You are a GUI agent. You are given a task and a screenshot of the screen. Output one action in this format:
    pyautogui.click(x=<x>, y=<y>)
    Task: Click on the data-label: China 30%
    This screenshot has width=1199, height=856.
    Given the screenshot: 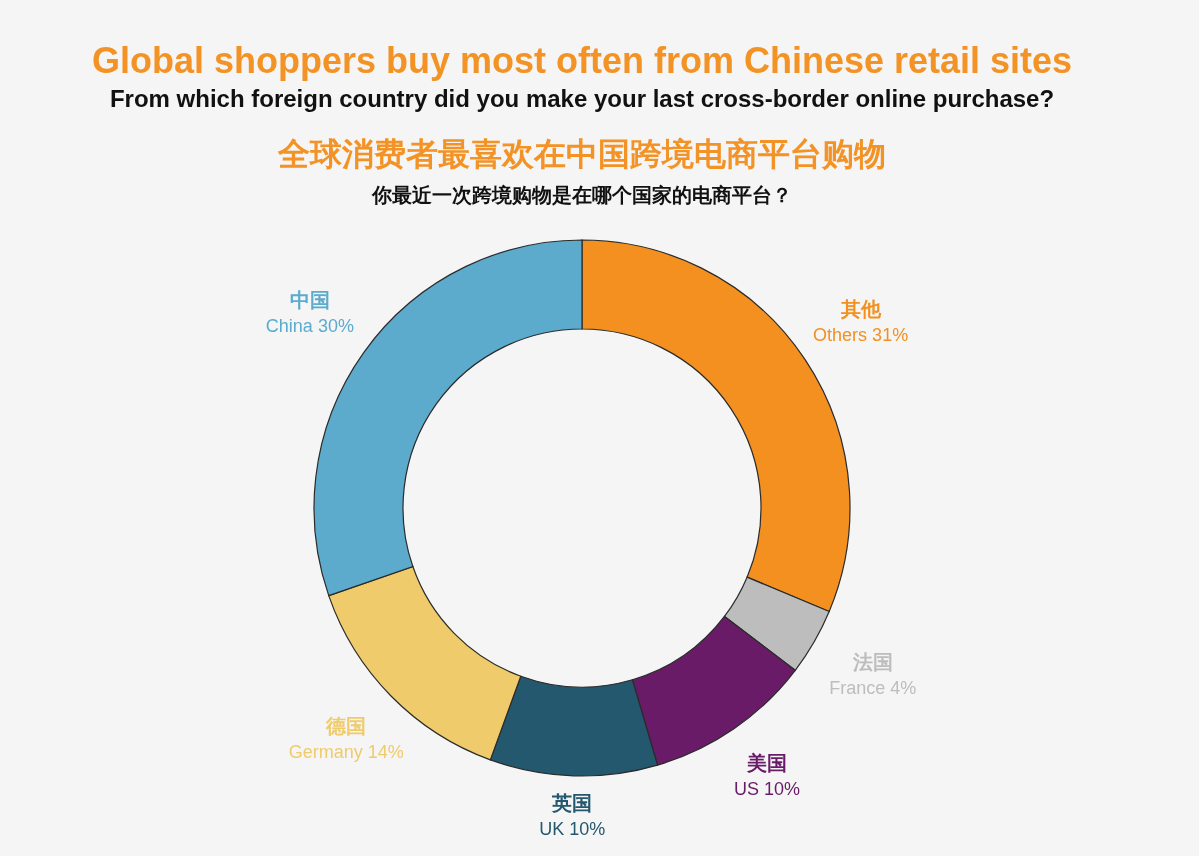 What is the action you would take?
    pyautogui.click(x=309, y=326)
    